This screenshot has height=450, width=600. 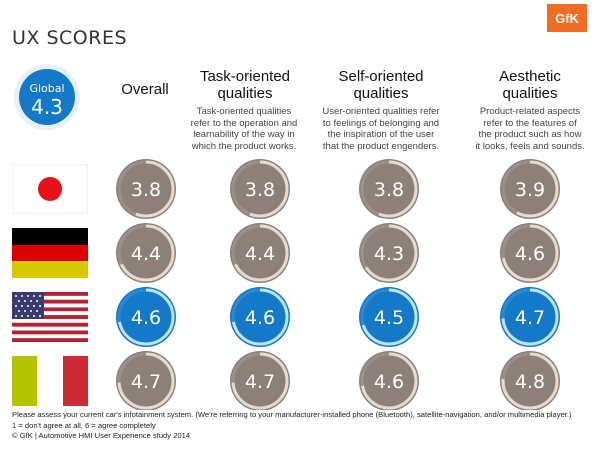 What do you see at coordinates (50, 317) in the screenshot?
I see `usa-flag` at bounding box center [50, 317].